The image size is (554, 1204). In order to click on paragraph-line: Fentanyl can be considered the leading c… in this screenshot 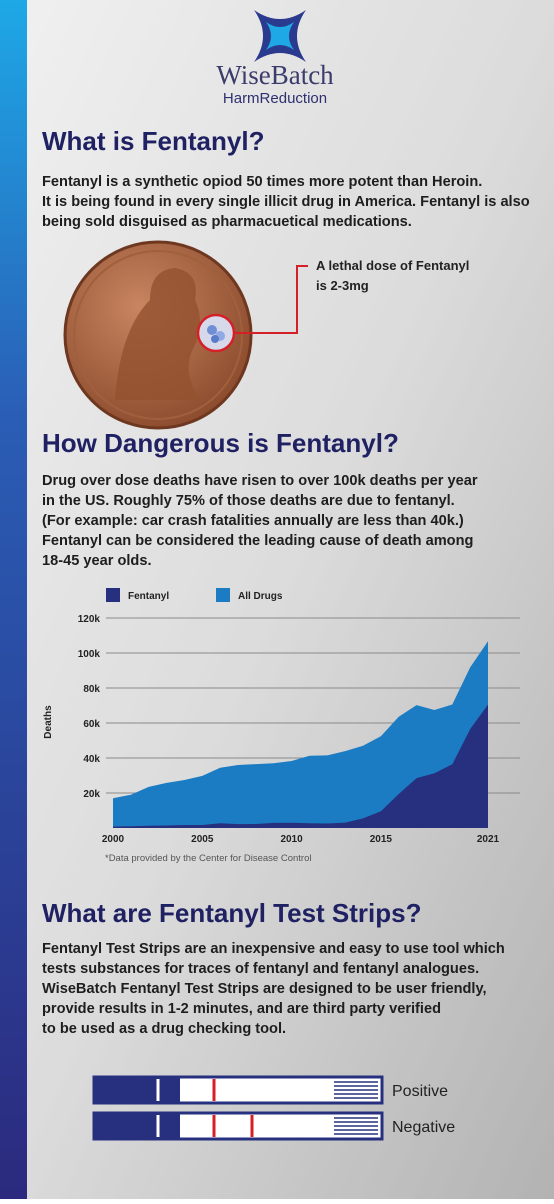, I will do `click(257, 541)`.